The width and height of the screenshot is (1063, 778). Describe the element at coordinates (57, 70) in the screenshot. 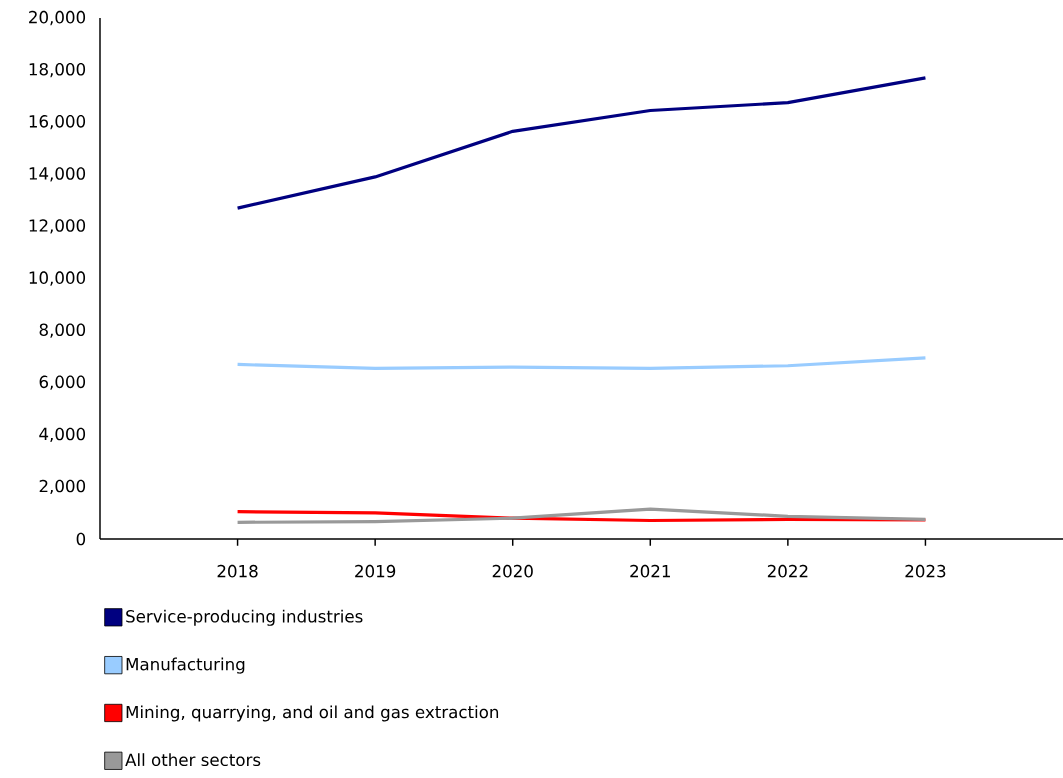

I see `y-tick-label: 18,000` at that location.